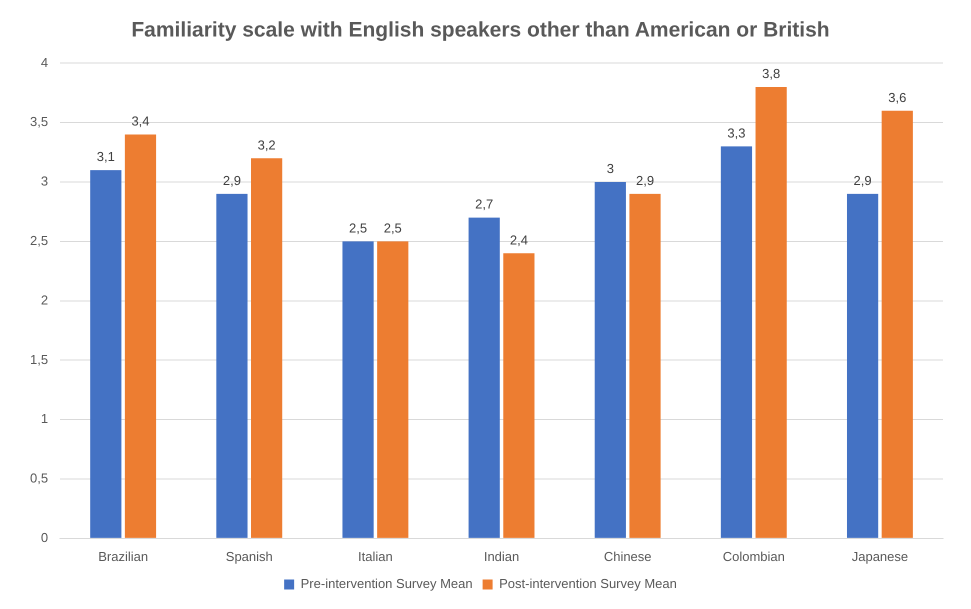  Describe the element at coordinates (44, 181) in the screenshot. I see `y-tick-label: 3` at that location.